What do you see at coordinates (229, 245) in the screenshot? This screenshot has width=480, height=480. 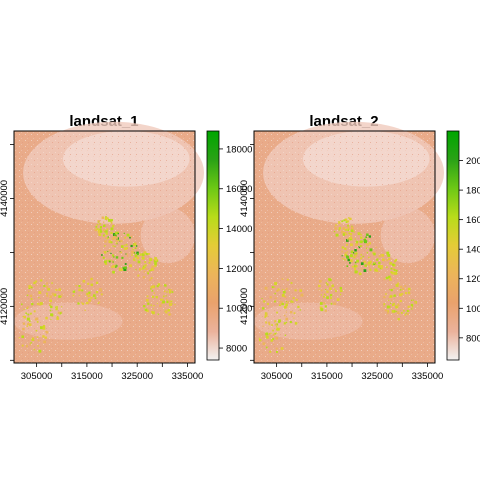 I see `color-legend: 8000 10000 12000 14000 16000 18000` at bounding box center [229, 245].